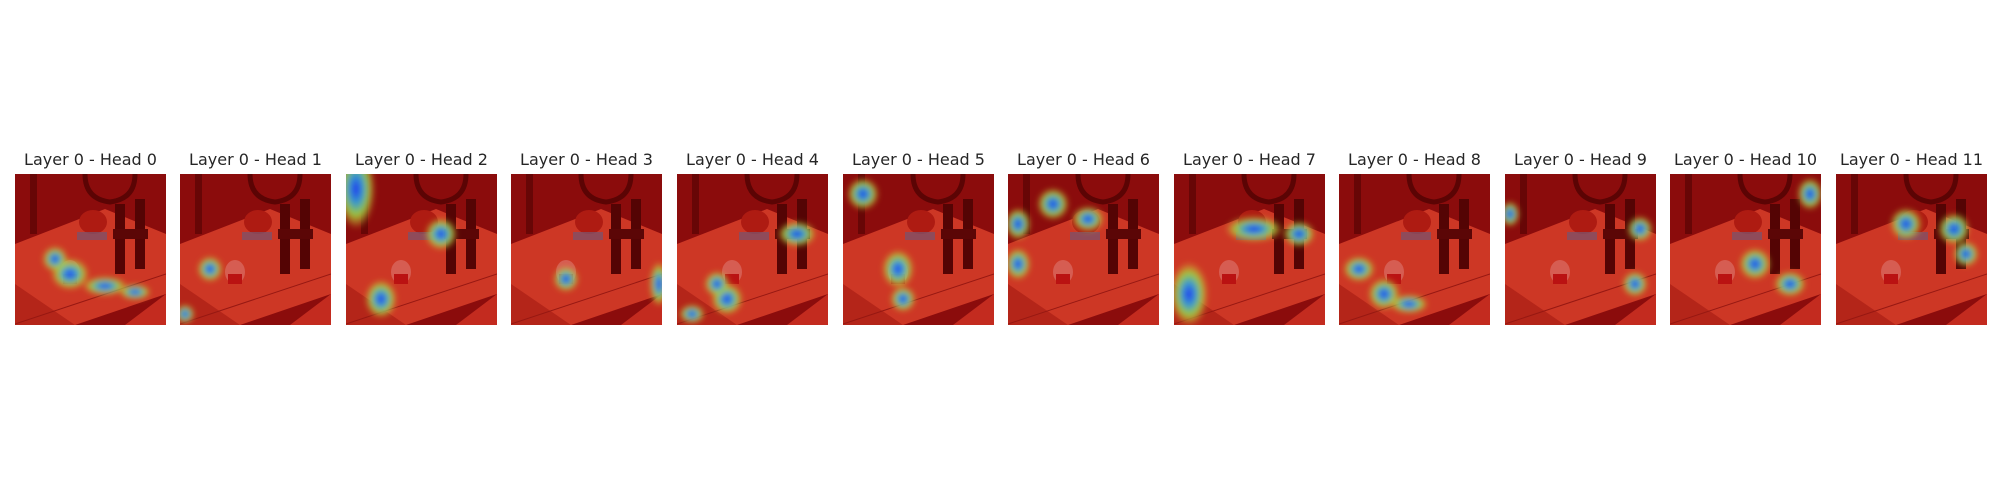 The image size is (2000, 500). What do you see at coordinates (255, 159) in the screenshot?
I see `panel-title: Layer 0 - Head 1` at bounding box center [255, 159].